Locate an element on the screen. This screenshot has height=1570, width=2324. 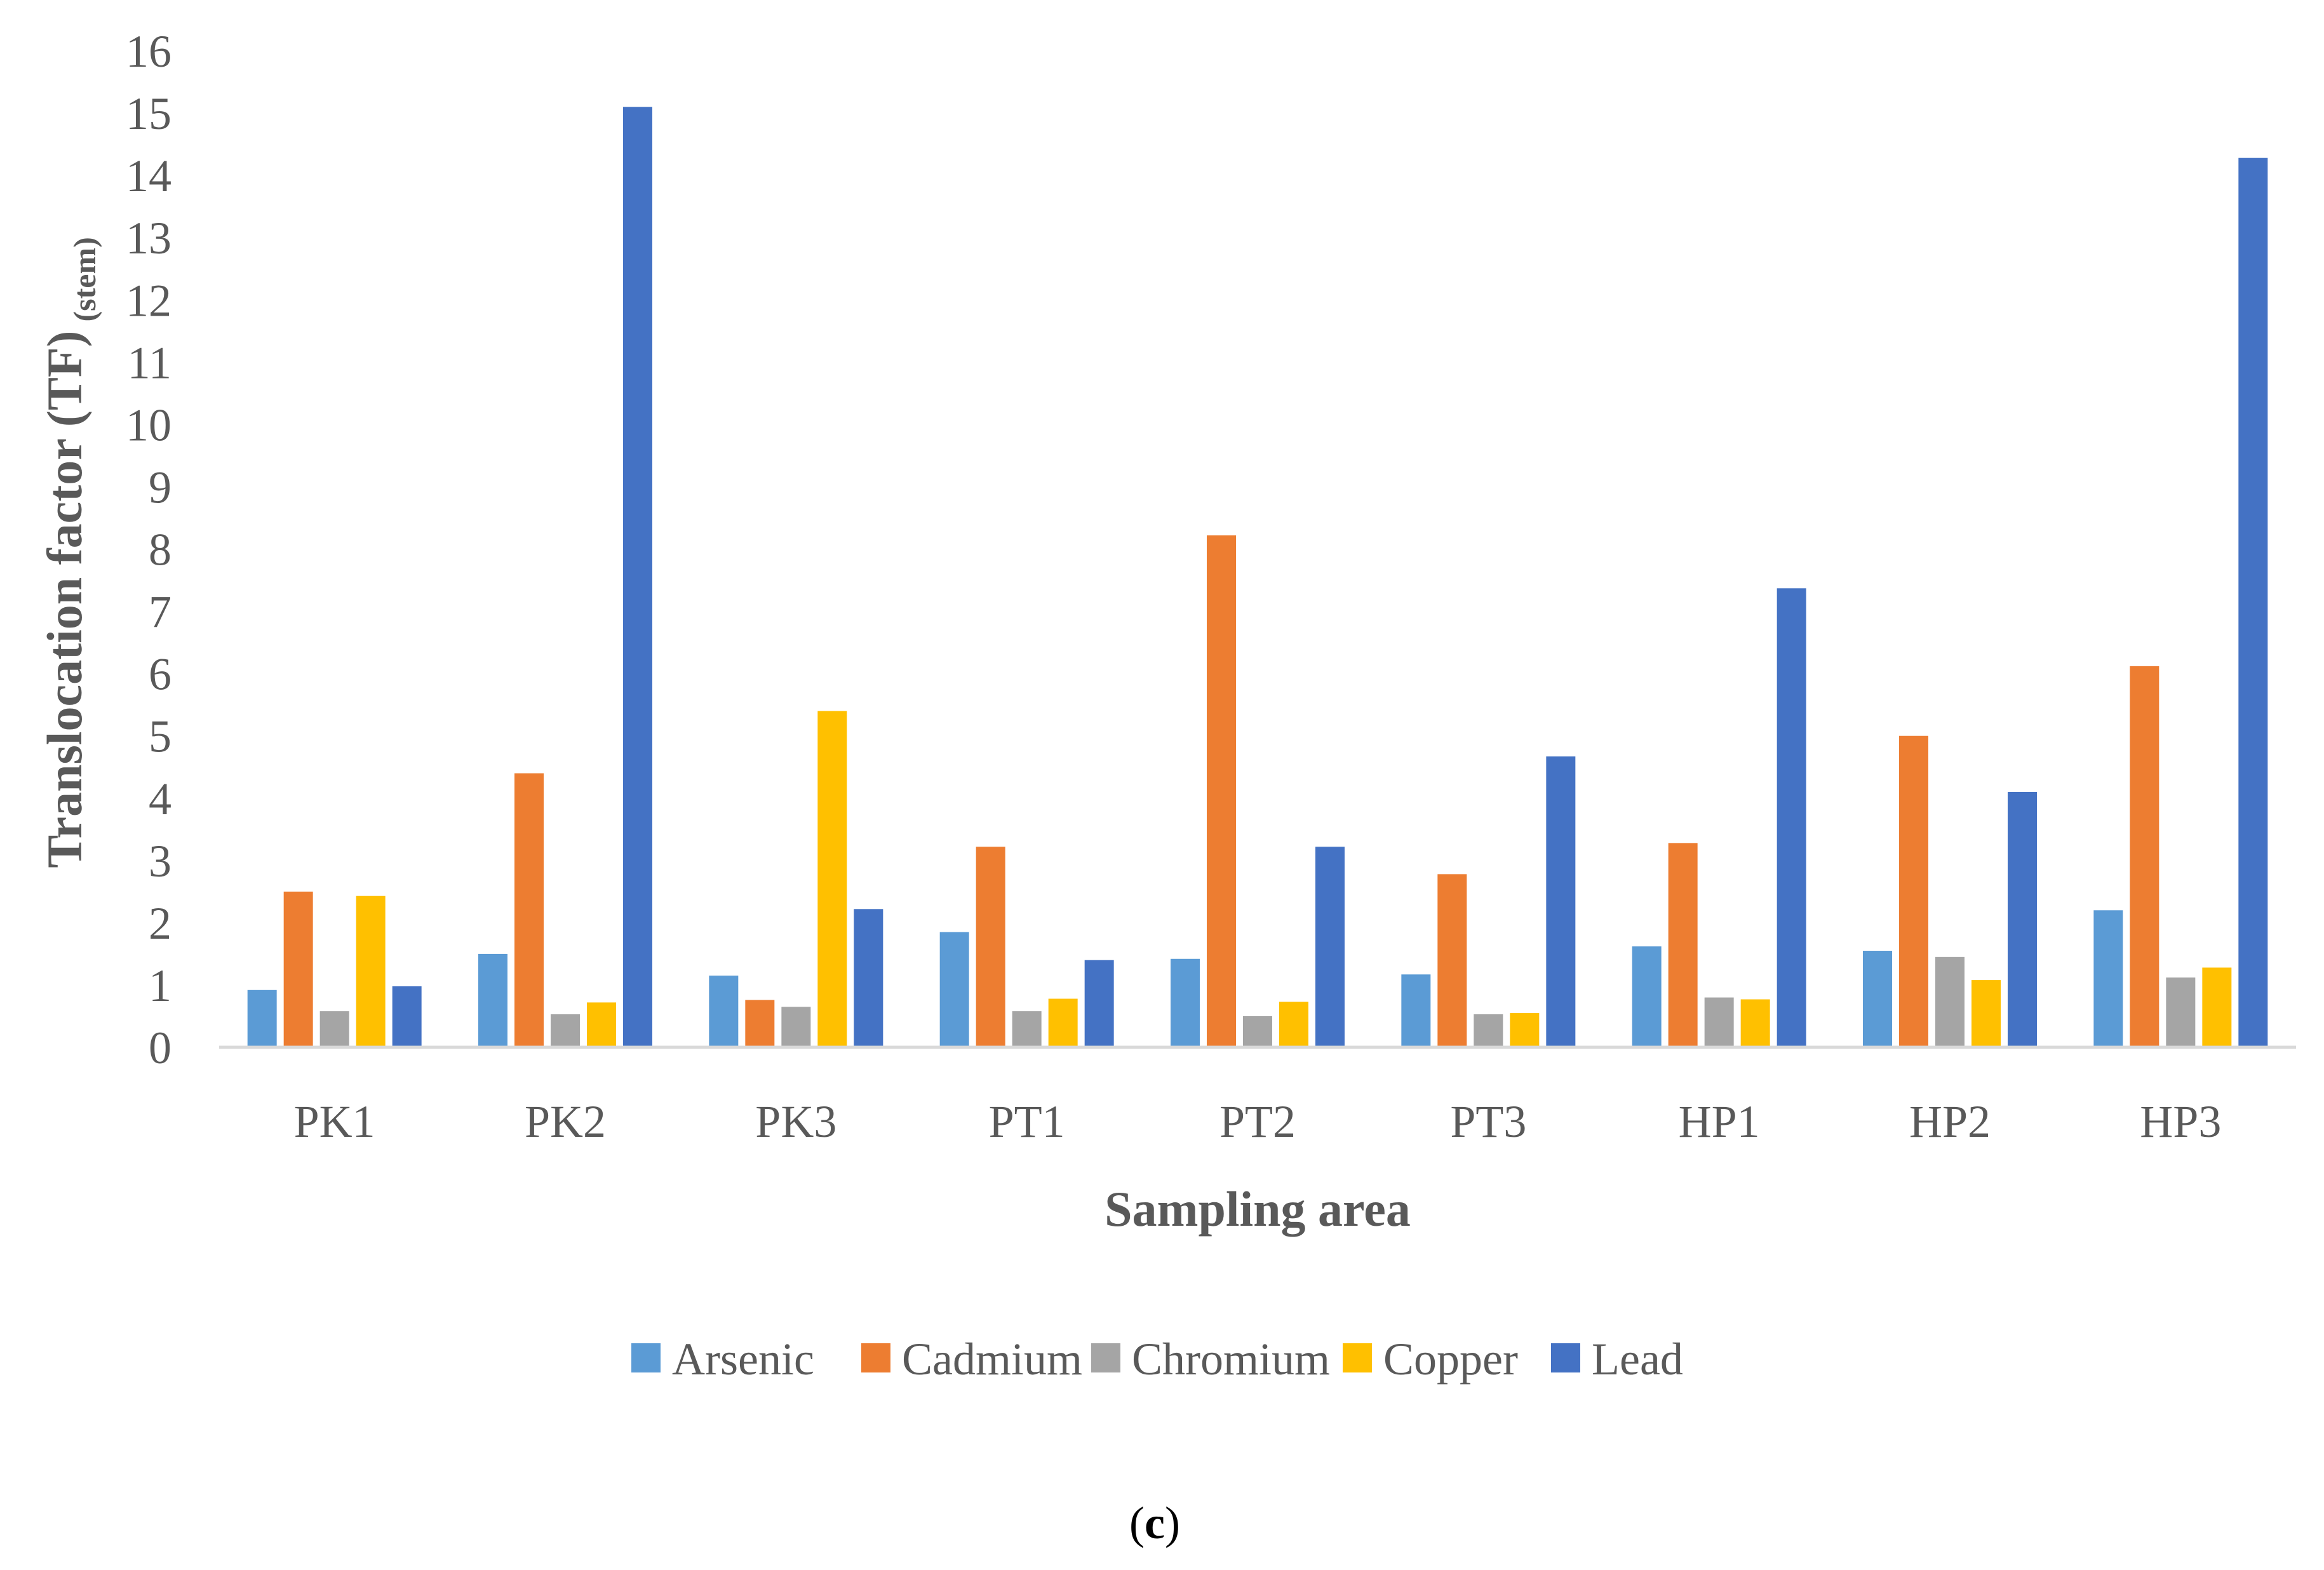
bar-lead-pt1 is located at coordinates (1099, 1003).